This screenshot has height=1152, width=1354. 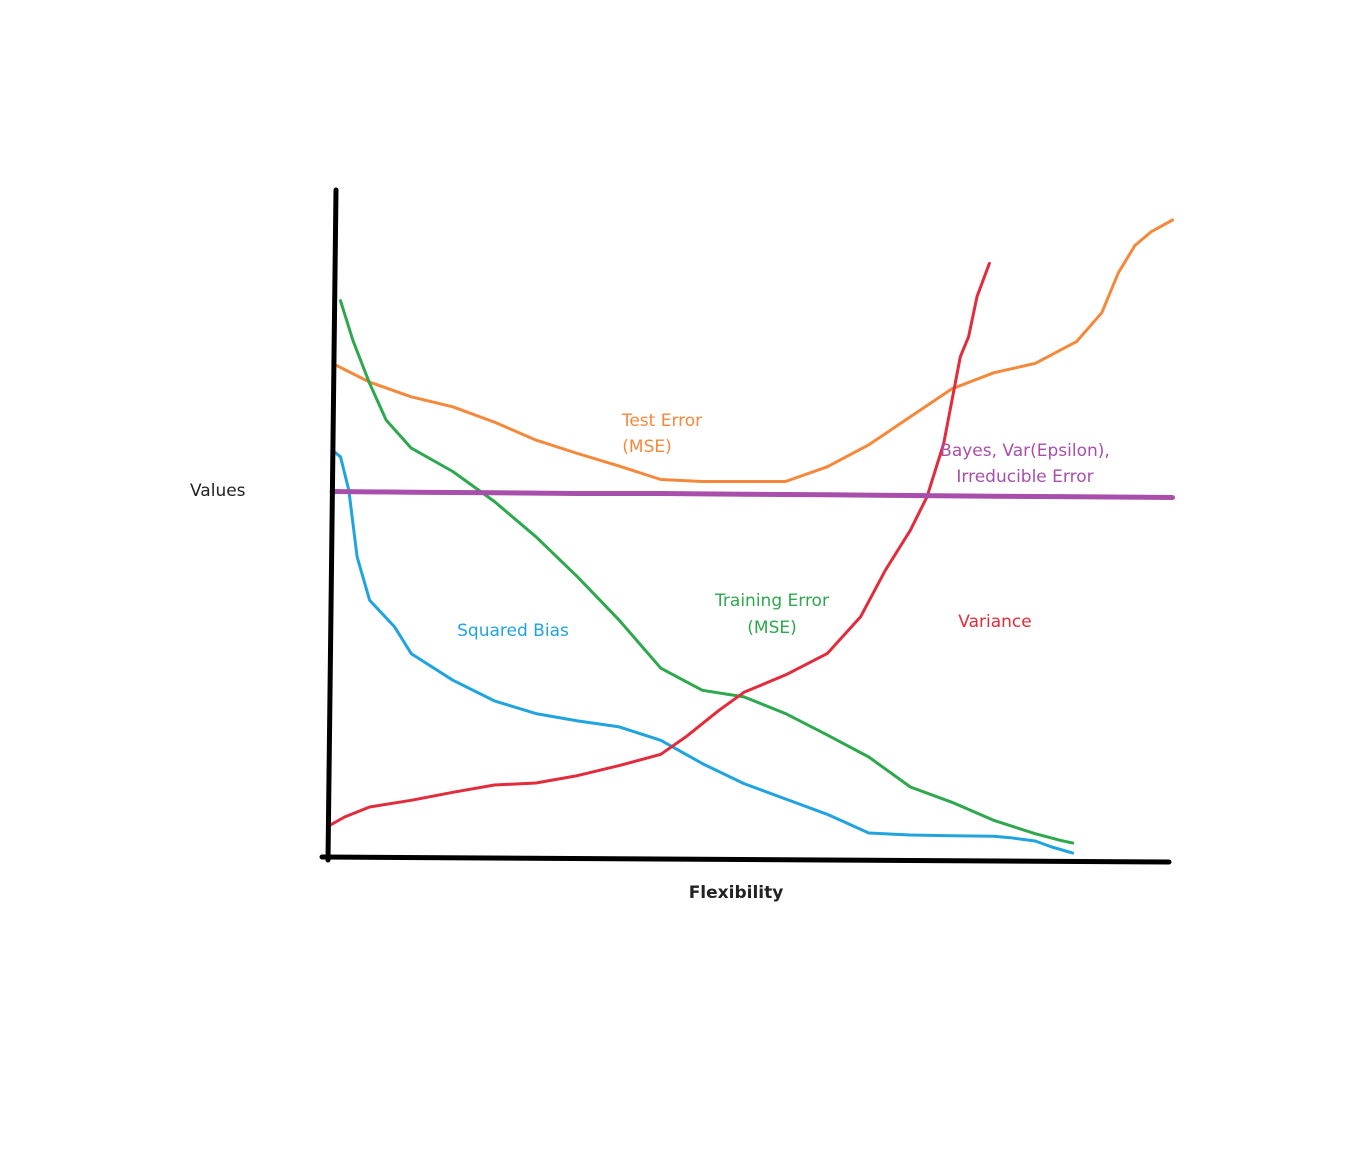 What do you see at coordinates (736, 893) in the screenshot?
I see `x-axis-title: Flexibility` at bounding box center [736, 893].